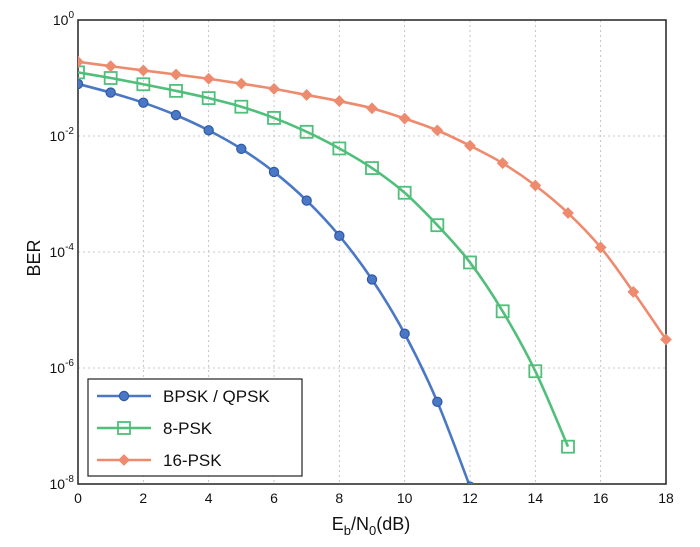 Image resolution: width=700 pixels, height=547 pixels. What do you see at coordinates (62, 367) in the screenshot?
I see `y-tick-label: 10⁻⁶` at bounding box center [62, 367].